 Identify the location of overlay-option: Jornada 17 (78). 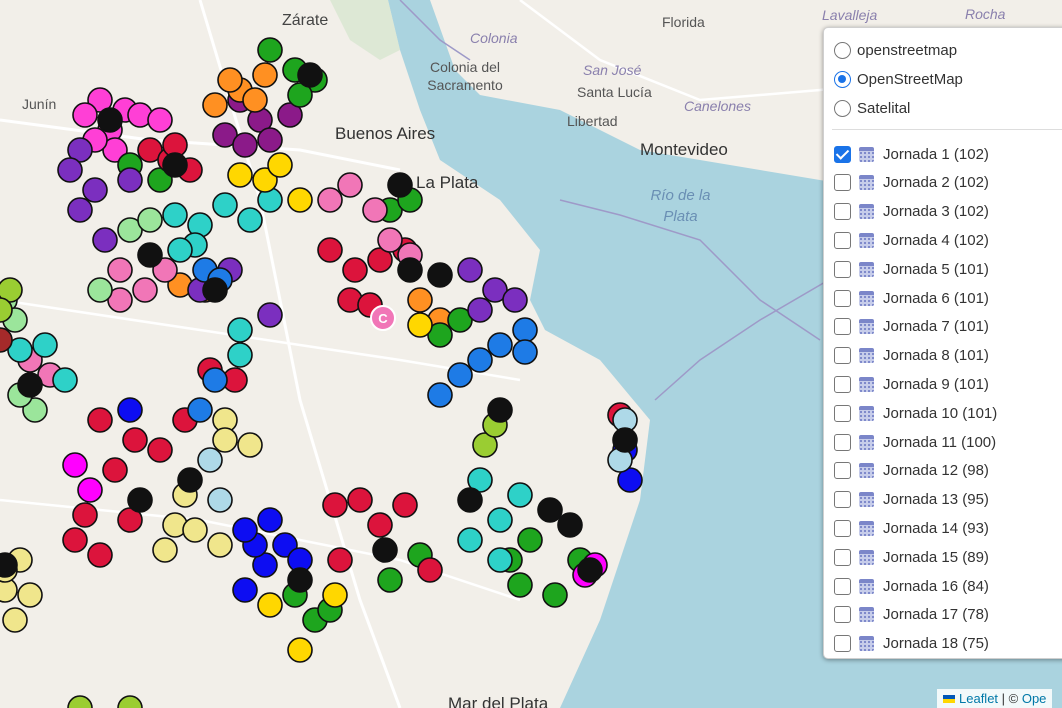
(911, 615).